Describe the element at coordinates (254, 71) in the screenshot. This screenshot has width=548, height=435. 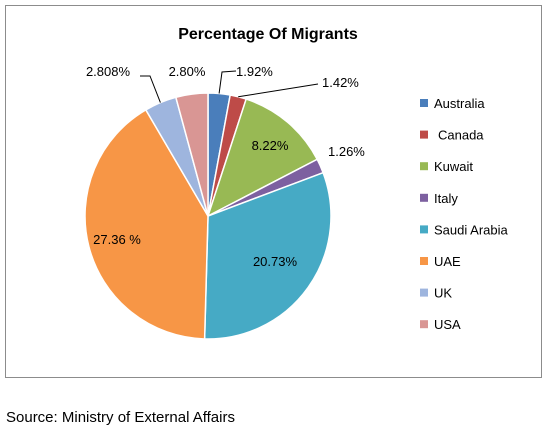
I see `data-label-australia: 1.92%` at that location.